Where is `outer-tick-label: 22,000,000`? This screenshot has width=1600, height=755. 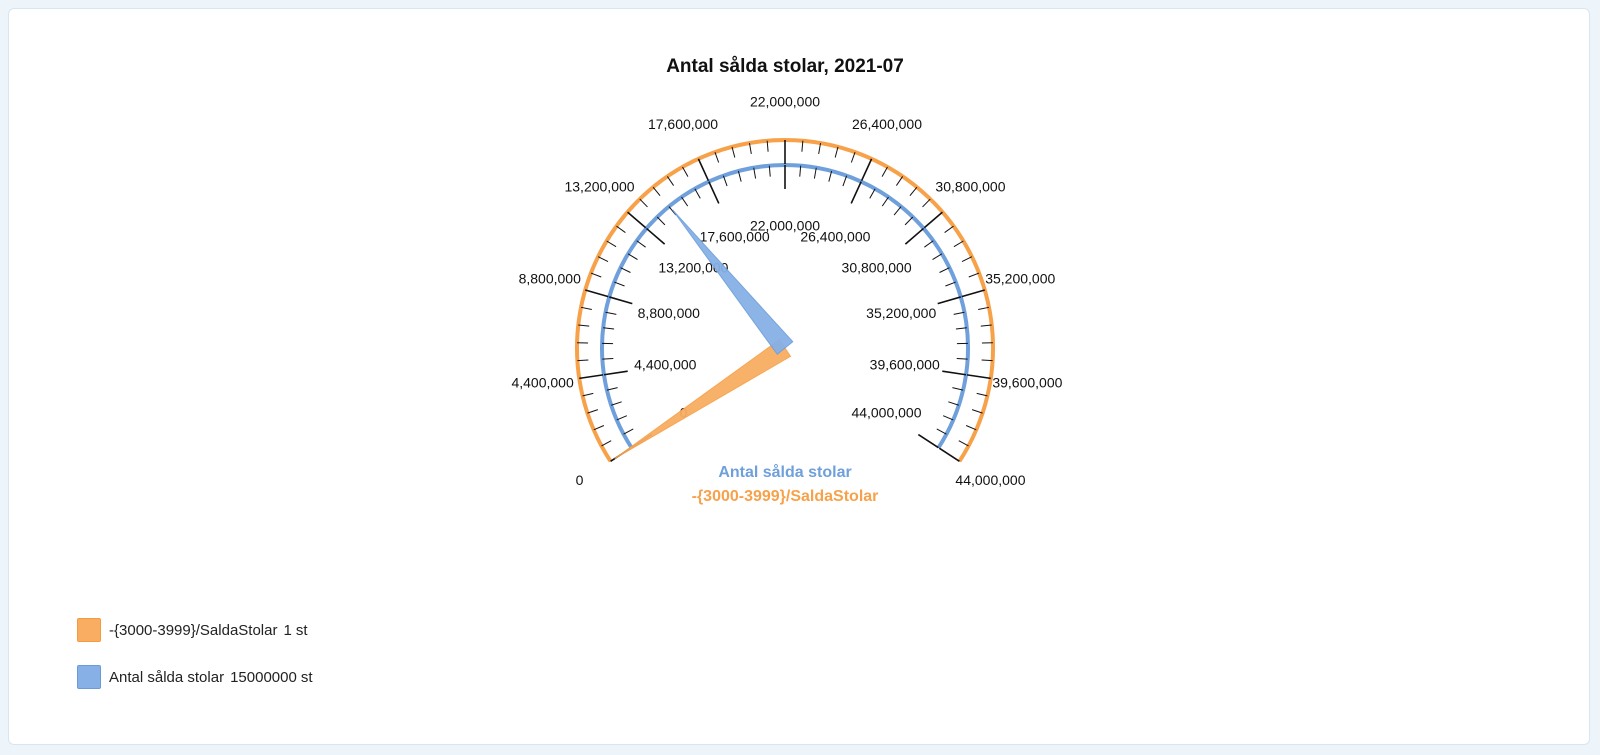
outer-tick-label: 22,000,000 is located at coordinates (785, 102).